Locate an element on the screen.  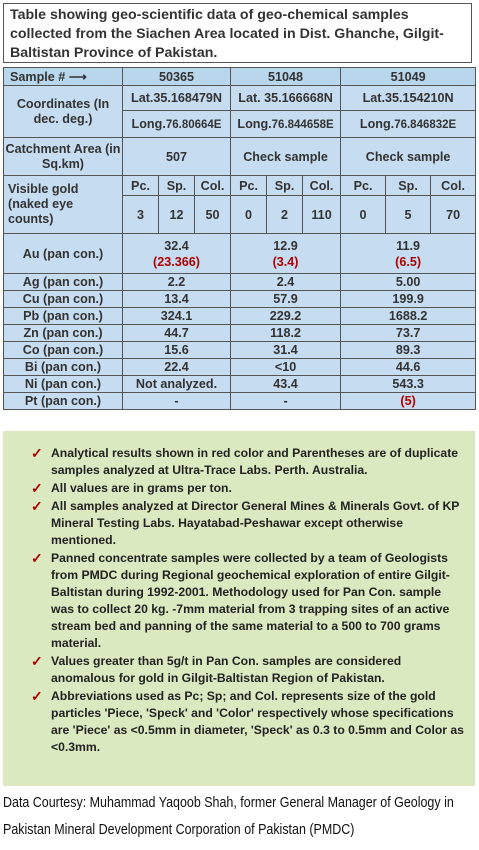
au-value: 12.9 is located at coordinates (285, 245).